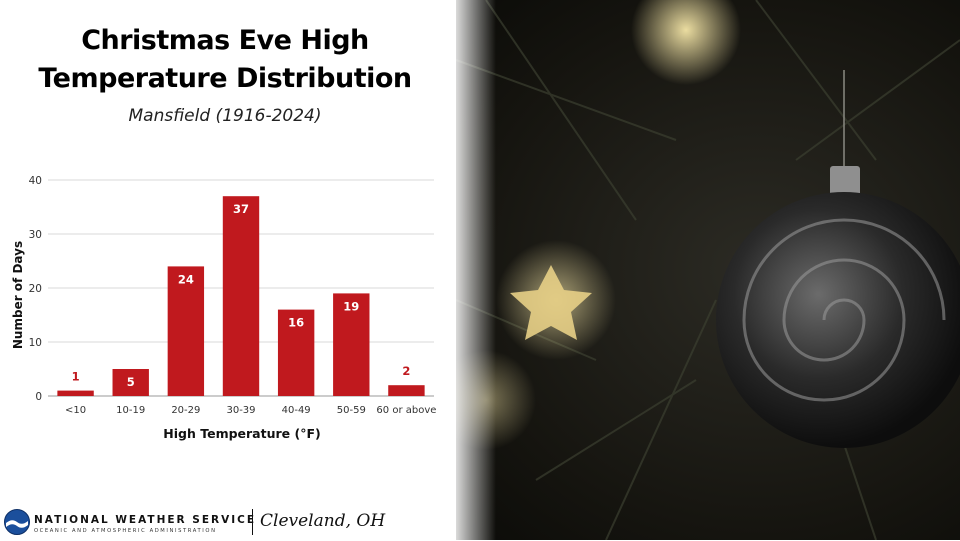 The width and height of the screenshot is (960, 541). I want to click on chart-subtitle: Mansfield (1916-2024), so click(225, 116).